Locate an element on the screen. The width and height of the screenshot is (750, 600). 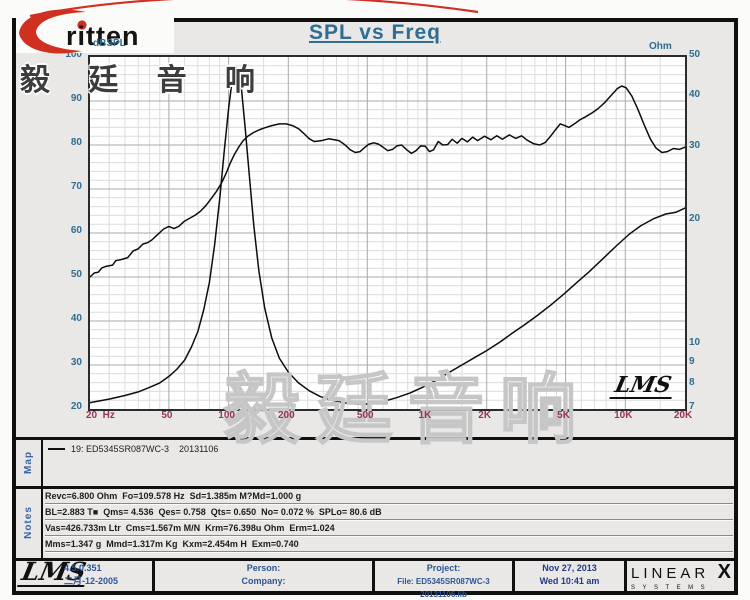
app-version: 4.5.0.351 is located at coordinates (83, 568).